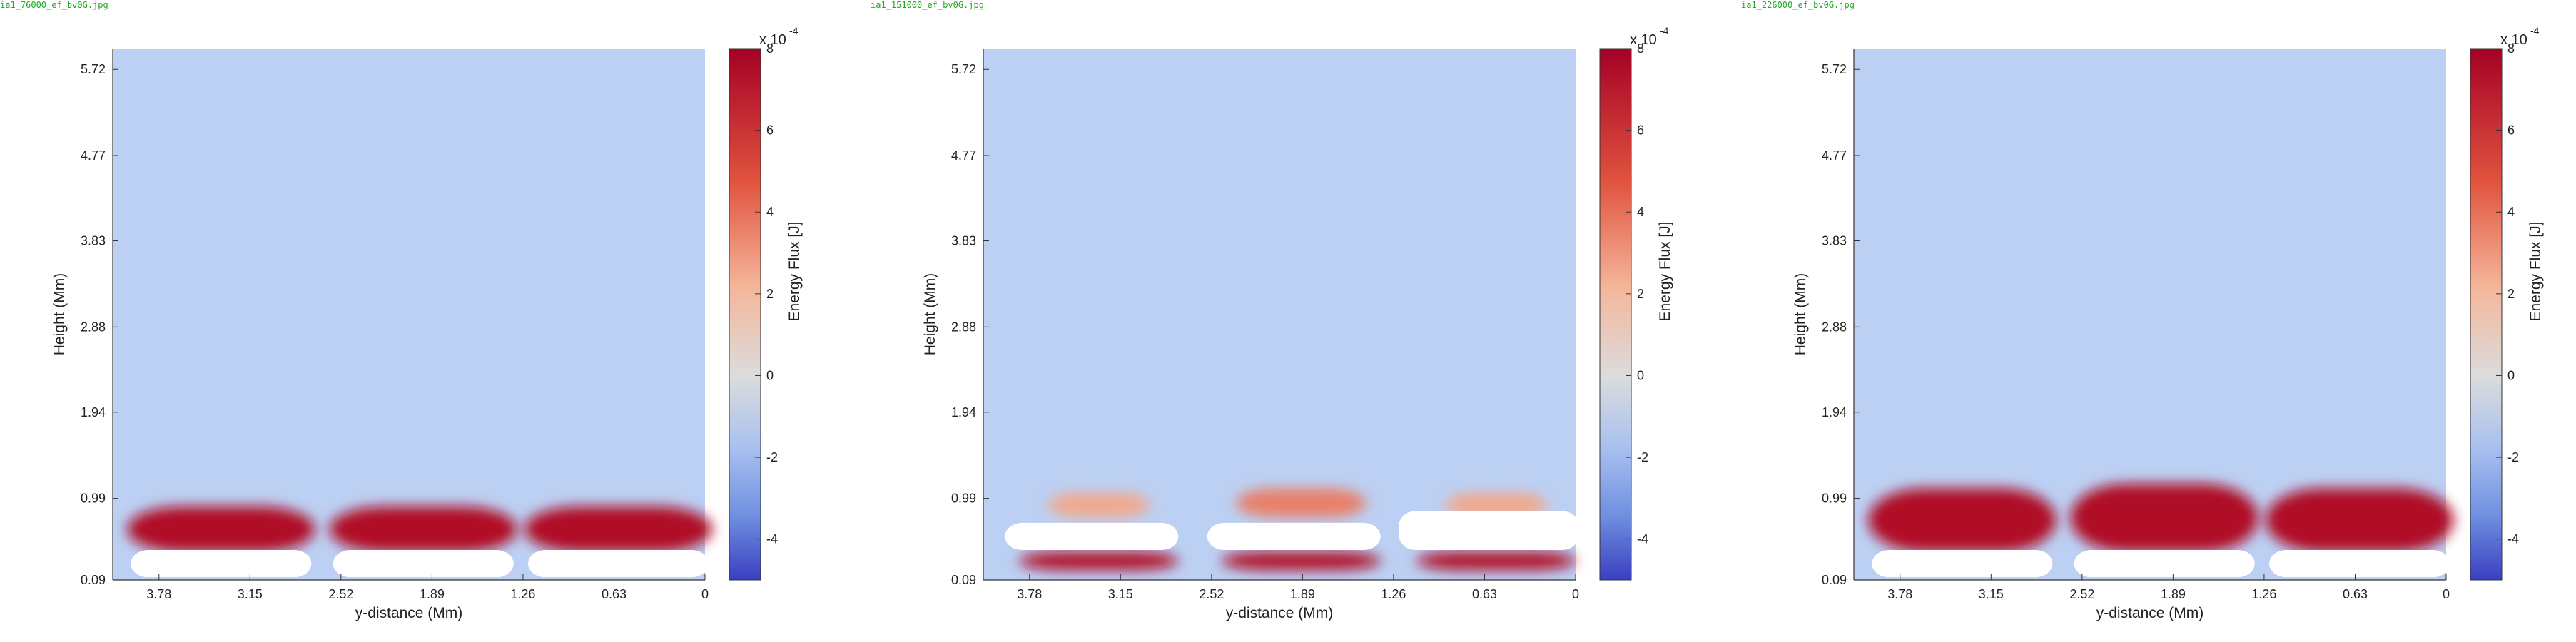 The height and width of the screenshot is (642, 2576). Describe the element at coordinates (1798, 5) in the screenshot. I see `panel-file-label: ia1_226000_ef_bv0G.jpg` at that location.